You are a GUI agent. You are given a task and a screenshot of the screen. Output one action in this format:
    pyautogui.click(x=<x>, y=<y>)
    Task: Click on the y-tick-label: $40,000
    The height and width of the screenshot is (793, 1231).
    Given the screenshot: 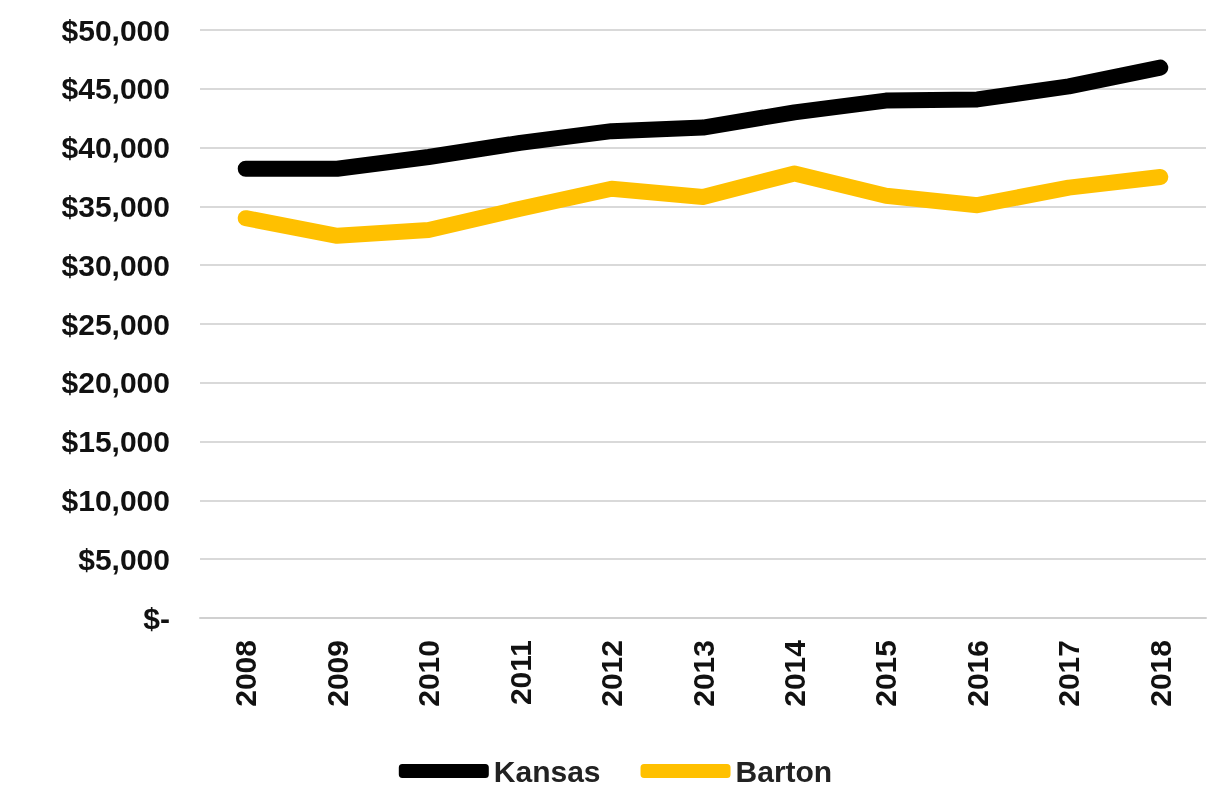 What is the action you would take?
    pyautogui.click(x=115, y=148)
    